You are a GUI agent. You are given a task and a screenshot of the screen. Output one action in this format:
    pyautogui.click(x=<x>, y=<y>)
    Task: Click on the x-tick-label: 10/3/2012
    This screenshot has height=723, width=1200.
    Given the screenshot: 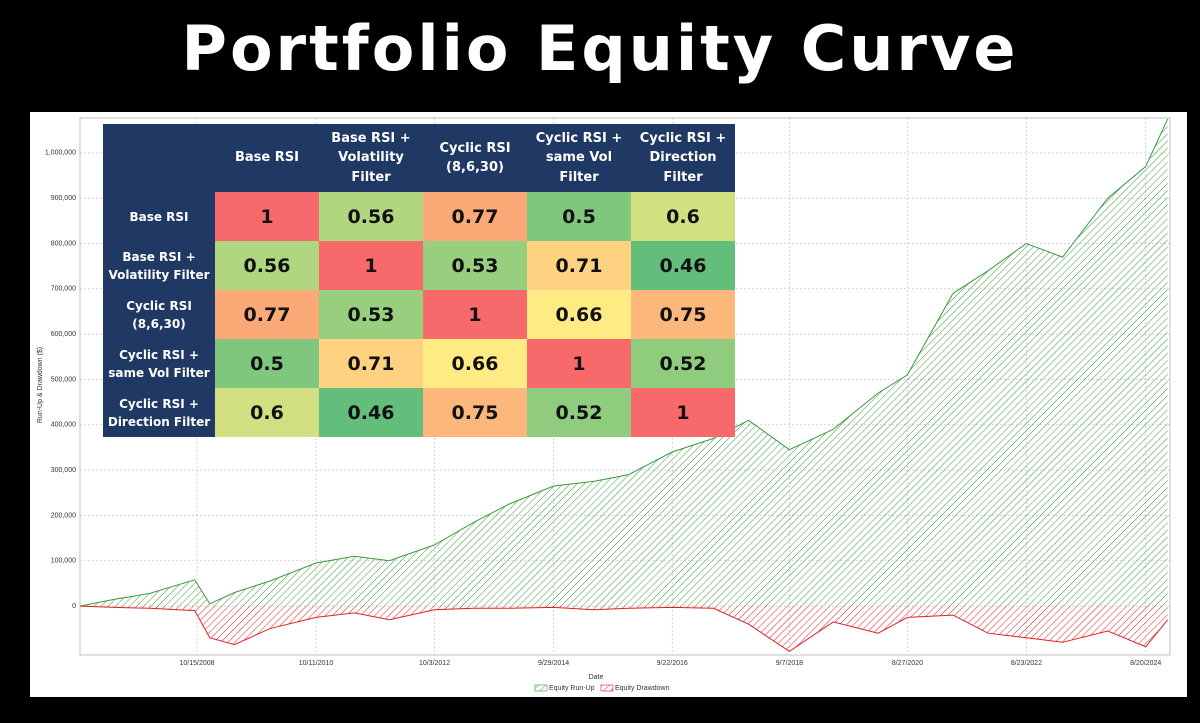 What is the action you would take?
    pyautogui.click(x=434, y=663)
    